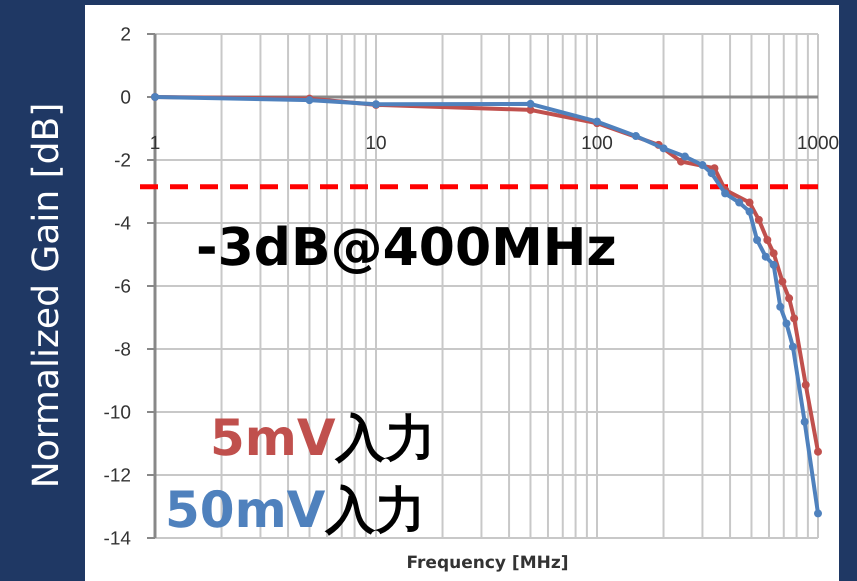 This screenshot has width=857, height=581. Describe the element at coordinates (46, 295) in the screenshot. I see `y-axis-title: Normalized Gain [dB]` at that location.